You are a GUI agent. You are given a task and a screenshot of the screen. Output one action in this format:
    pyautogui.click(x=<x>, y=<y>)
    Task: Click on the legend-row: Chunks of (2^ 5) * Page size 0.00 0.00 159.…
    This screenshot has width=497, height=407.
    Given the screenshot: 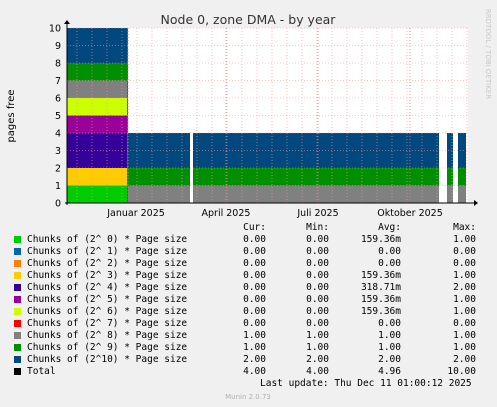 What is the action you would take?
    pyautogui.click(x=254, y=300)
    